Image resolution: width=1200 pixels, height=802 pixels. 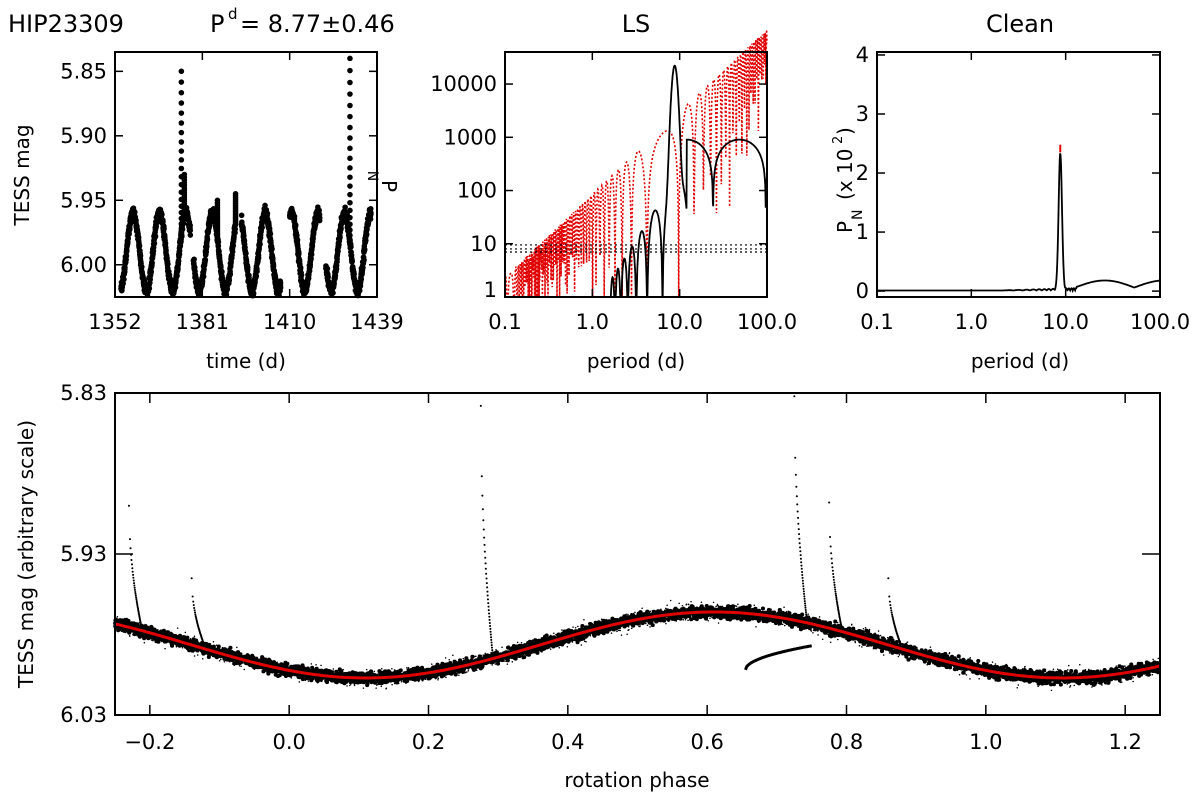 I want to click on lightcurve-axes: 1352 1381 1410 1439 5.85 5.90 5.95 6.00, so click(x=232, y=193).